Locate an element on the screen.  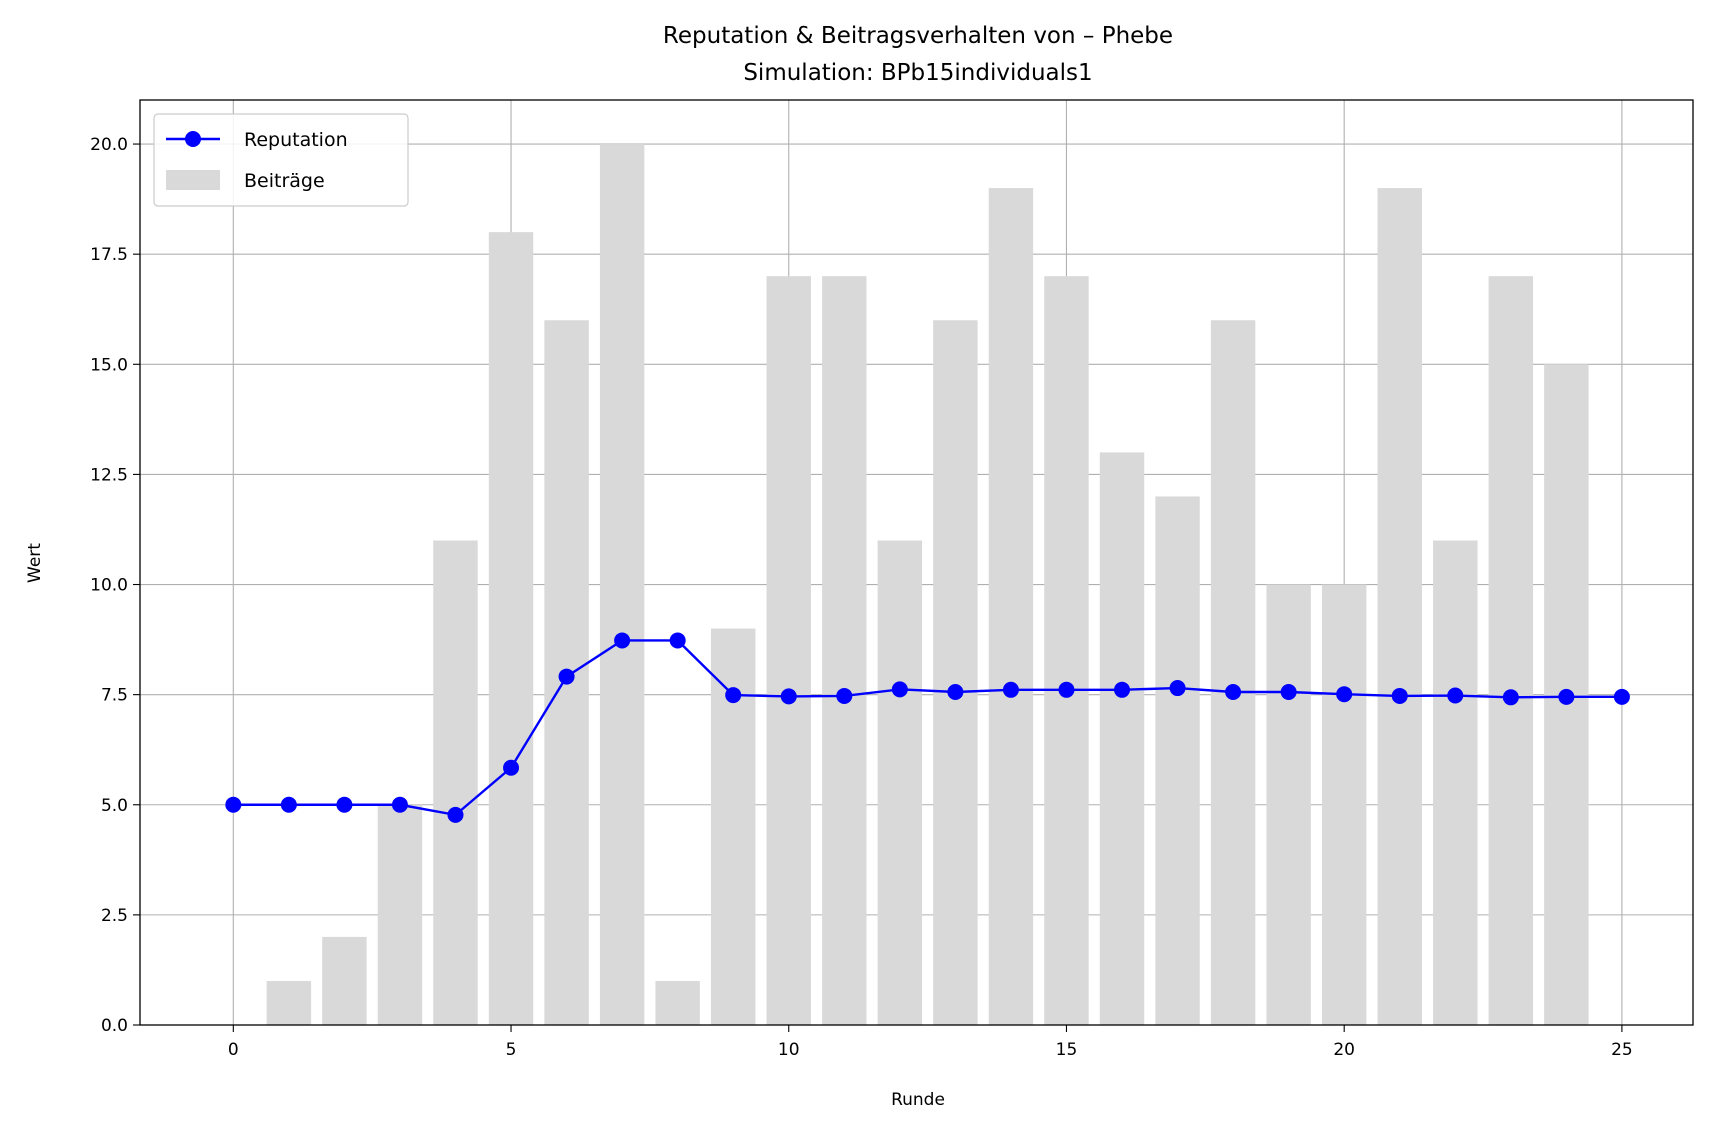
legend-box is located at coordinates (281, 160).